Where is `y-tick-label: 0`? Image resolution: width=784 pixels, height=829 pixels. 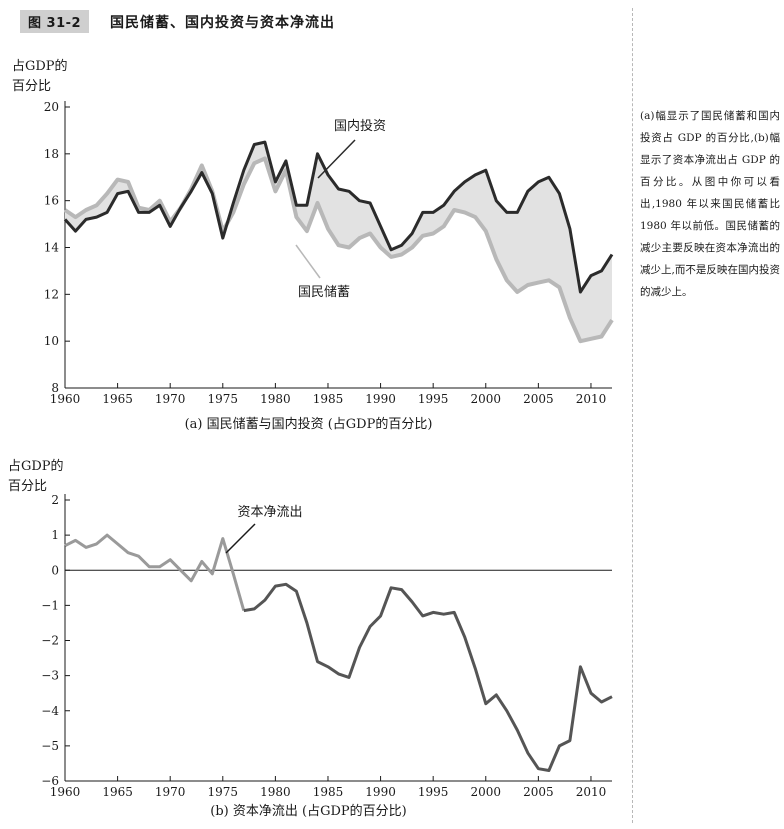
y-tick-label: 0 is located at coordinates (55, 570).